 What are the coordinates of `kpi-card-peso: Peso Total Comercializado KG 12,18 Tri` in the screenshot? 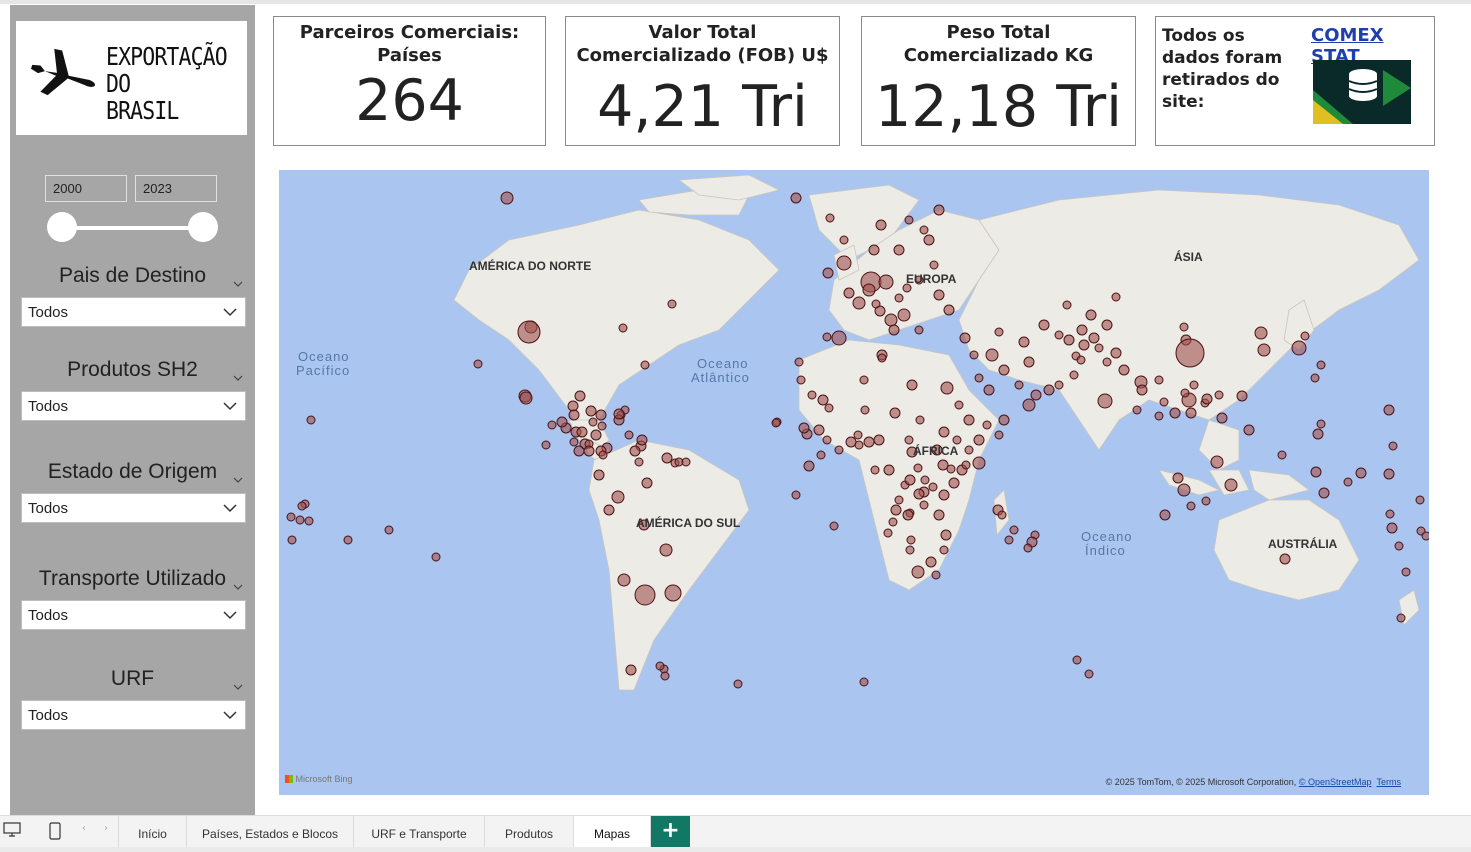 It's located at (998, 81).